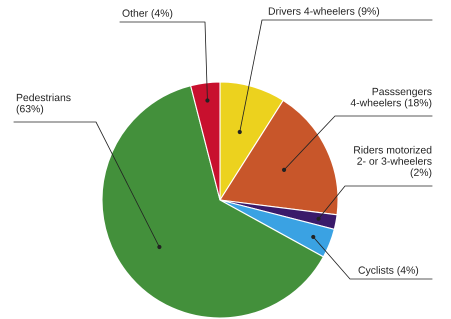 The width and height of the screenshot is (451, 319). What do you see at coordinates (147, 14) in the screenshot?
I see `slice-label: Other (4%)` at bounding box center [147, 14].